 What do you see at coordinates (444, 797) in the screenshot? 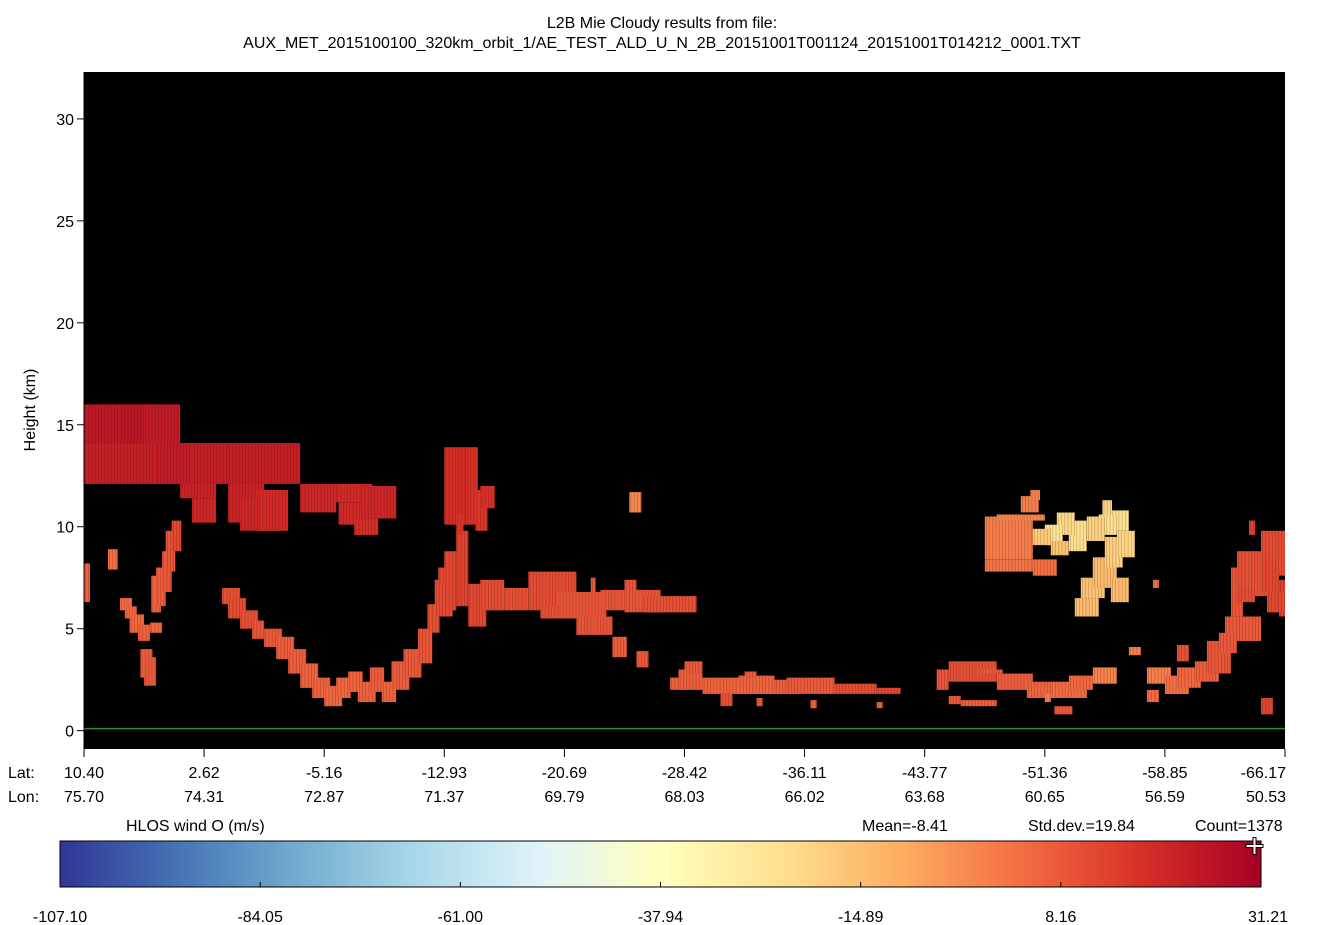
I see `lon-tick-label: 71.37` at bounding box center [444, 797].